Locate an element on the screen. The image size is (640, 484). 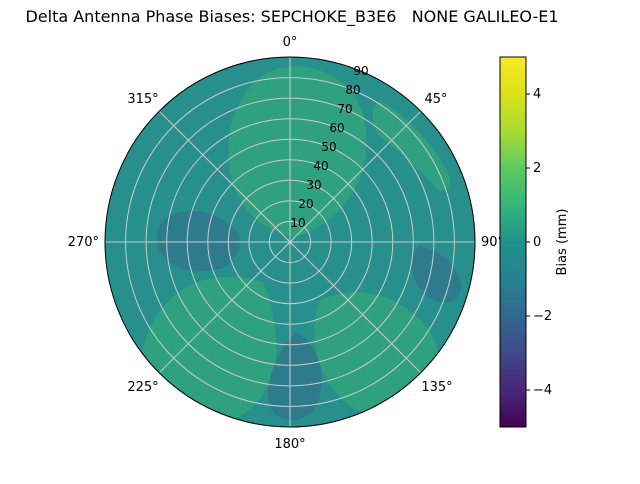
r-tick-label-70: 70 is located at coordinates (344, 109).